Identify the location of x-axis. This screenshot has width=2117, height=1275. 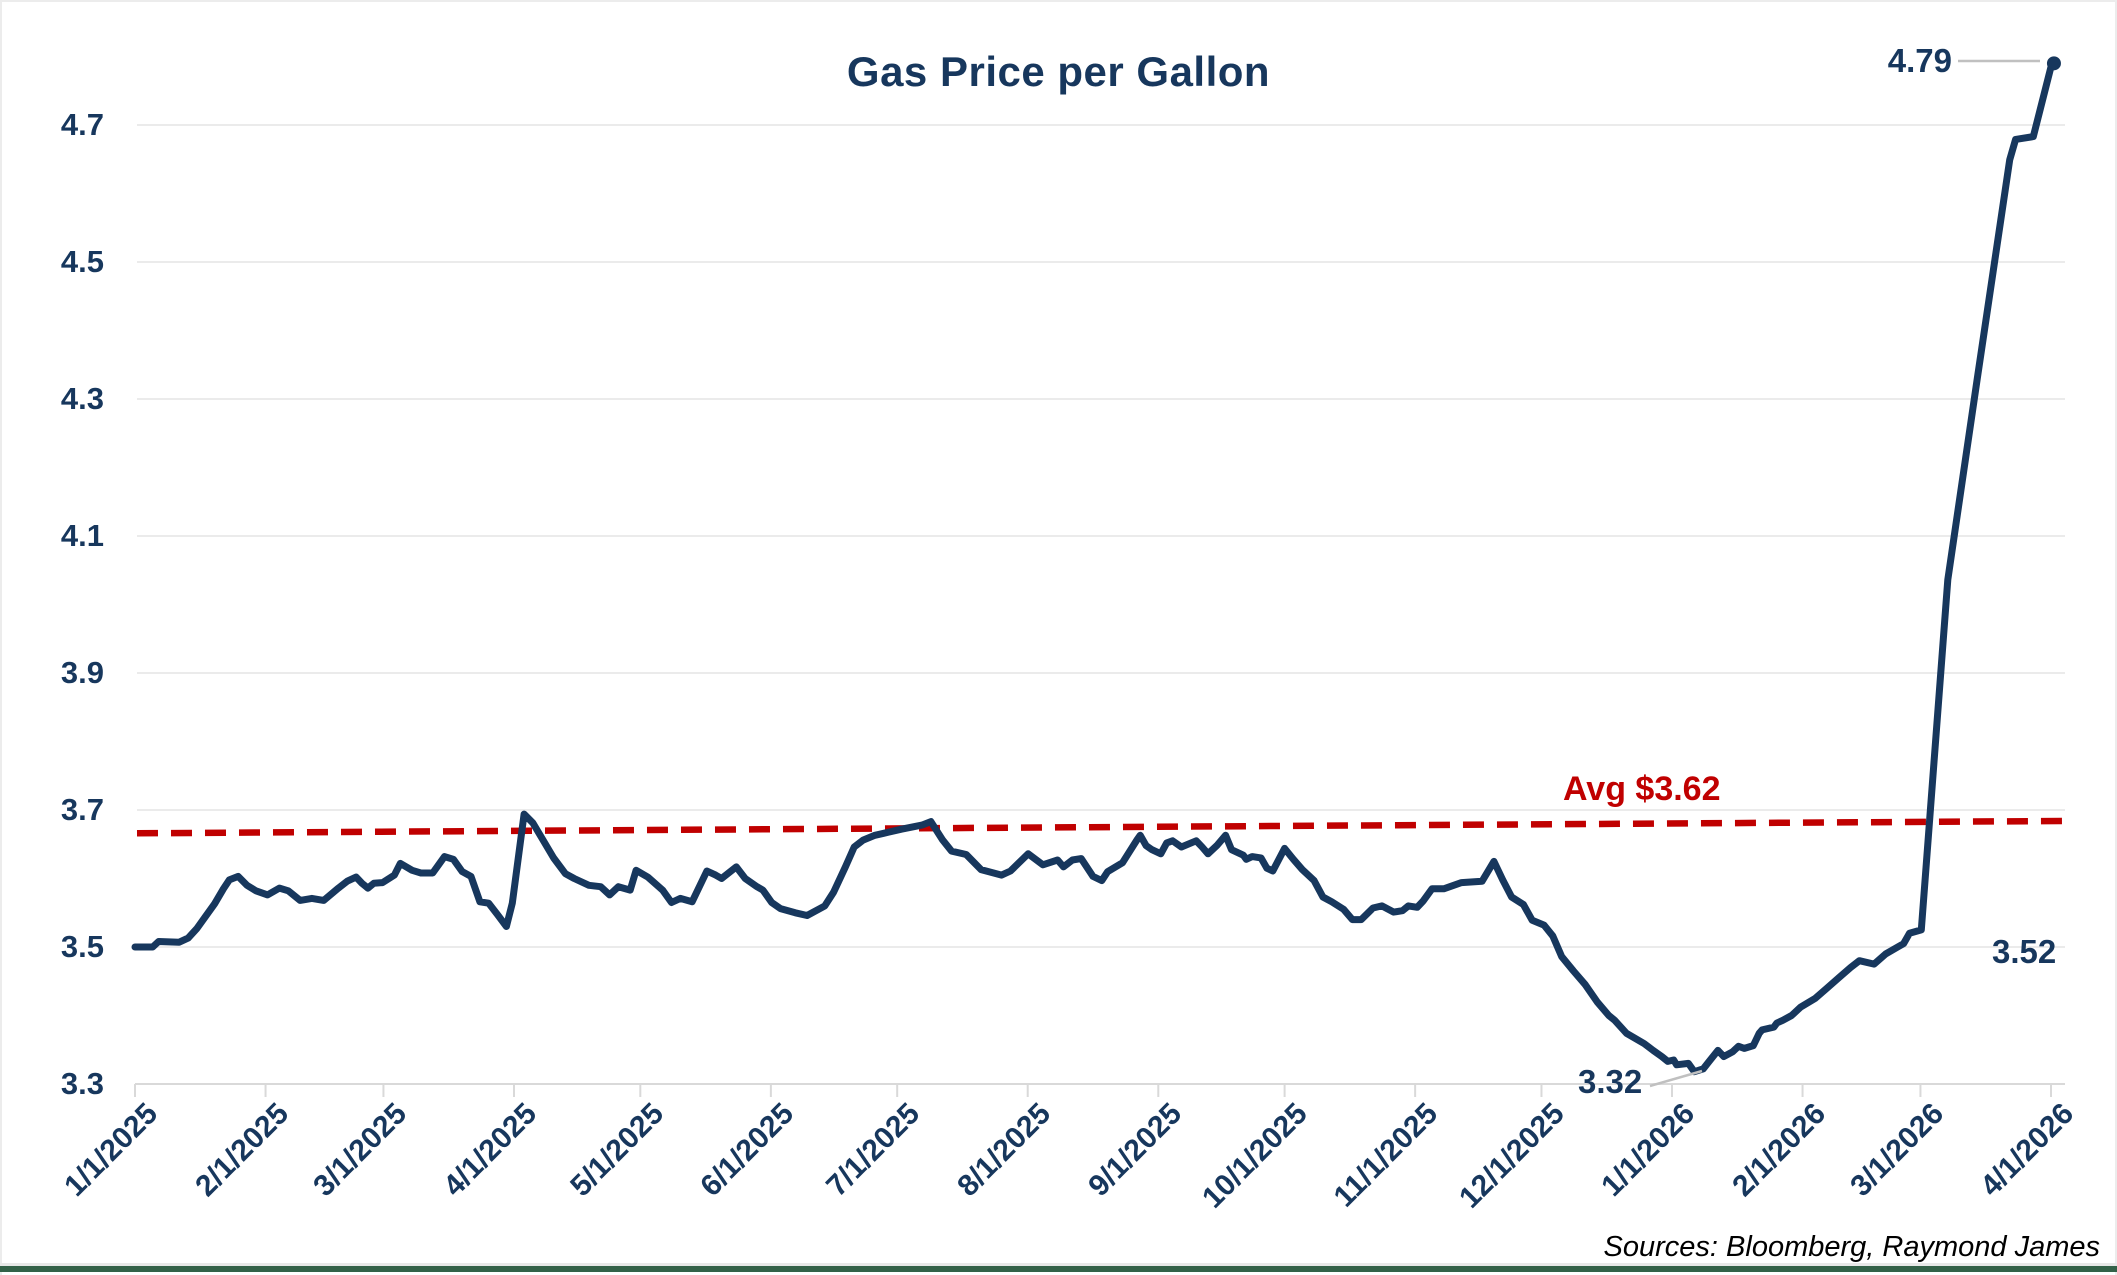
(1099, 1090).